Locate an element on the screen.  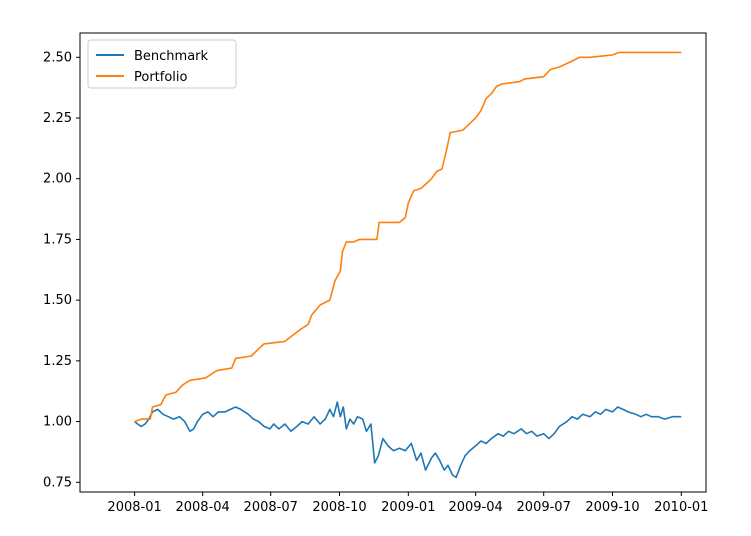
legend: Benchmark Portfolio is located at coordinates (162, 64).